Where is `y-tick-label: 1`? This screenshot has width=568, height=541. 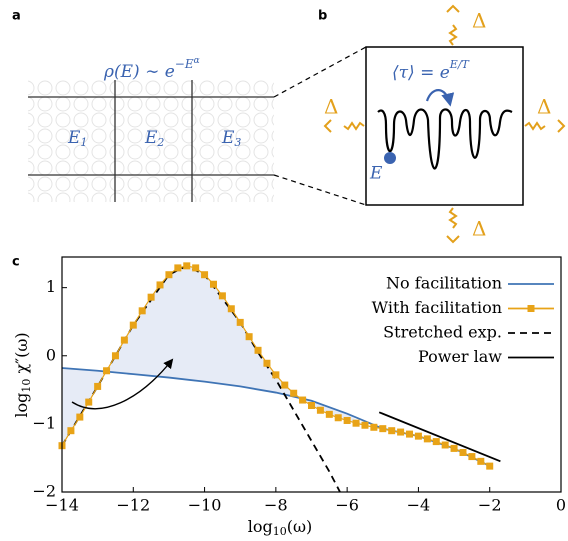 y-tick-label: 1 is located at coordinates (51, 286).